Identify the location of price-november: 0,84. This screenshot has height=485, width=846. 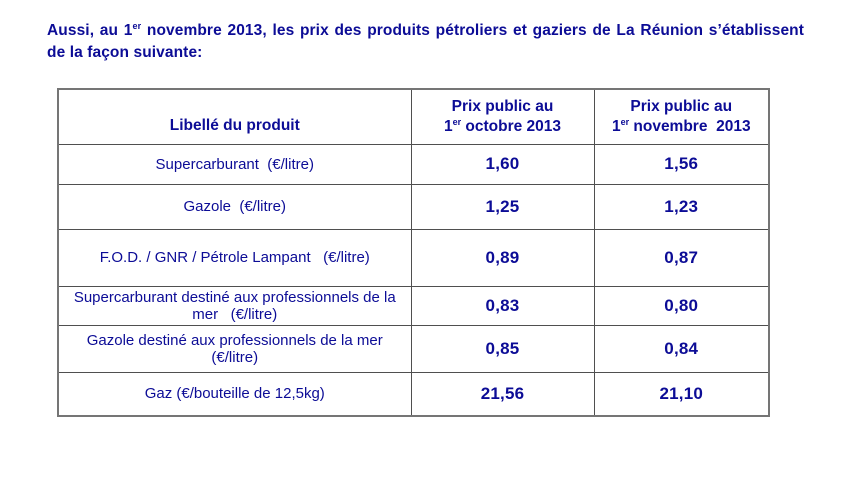
(681, 348).